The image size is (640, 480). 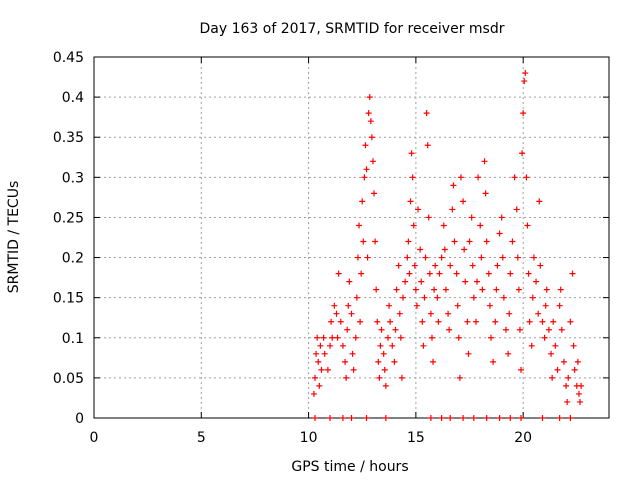 What do you see at coordinates (94, 438) in the screenshot?
I see `x-tick-label: 0` at bounding box center [94, 438].